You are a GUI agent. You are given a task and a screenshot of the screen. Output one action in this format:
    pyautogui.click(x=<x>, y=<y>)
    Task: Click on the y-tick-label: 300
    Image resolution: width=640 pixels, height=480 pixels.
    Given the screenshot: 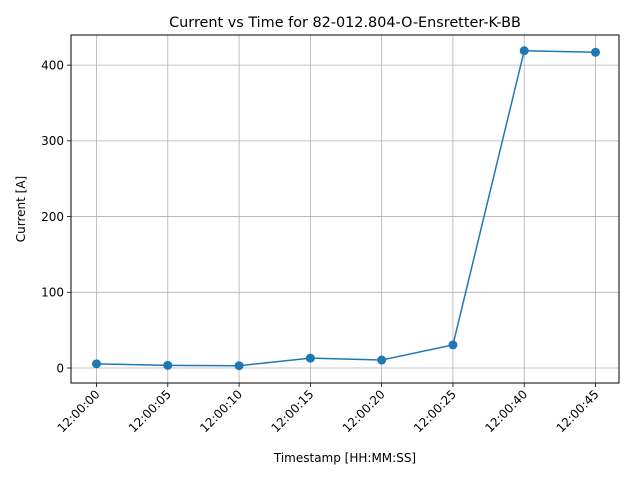 What is the action you would take?
    pyautogui.click(x=52, y=141)
    